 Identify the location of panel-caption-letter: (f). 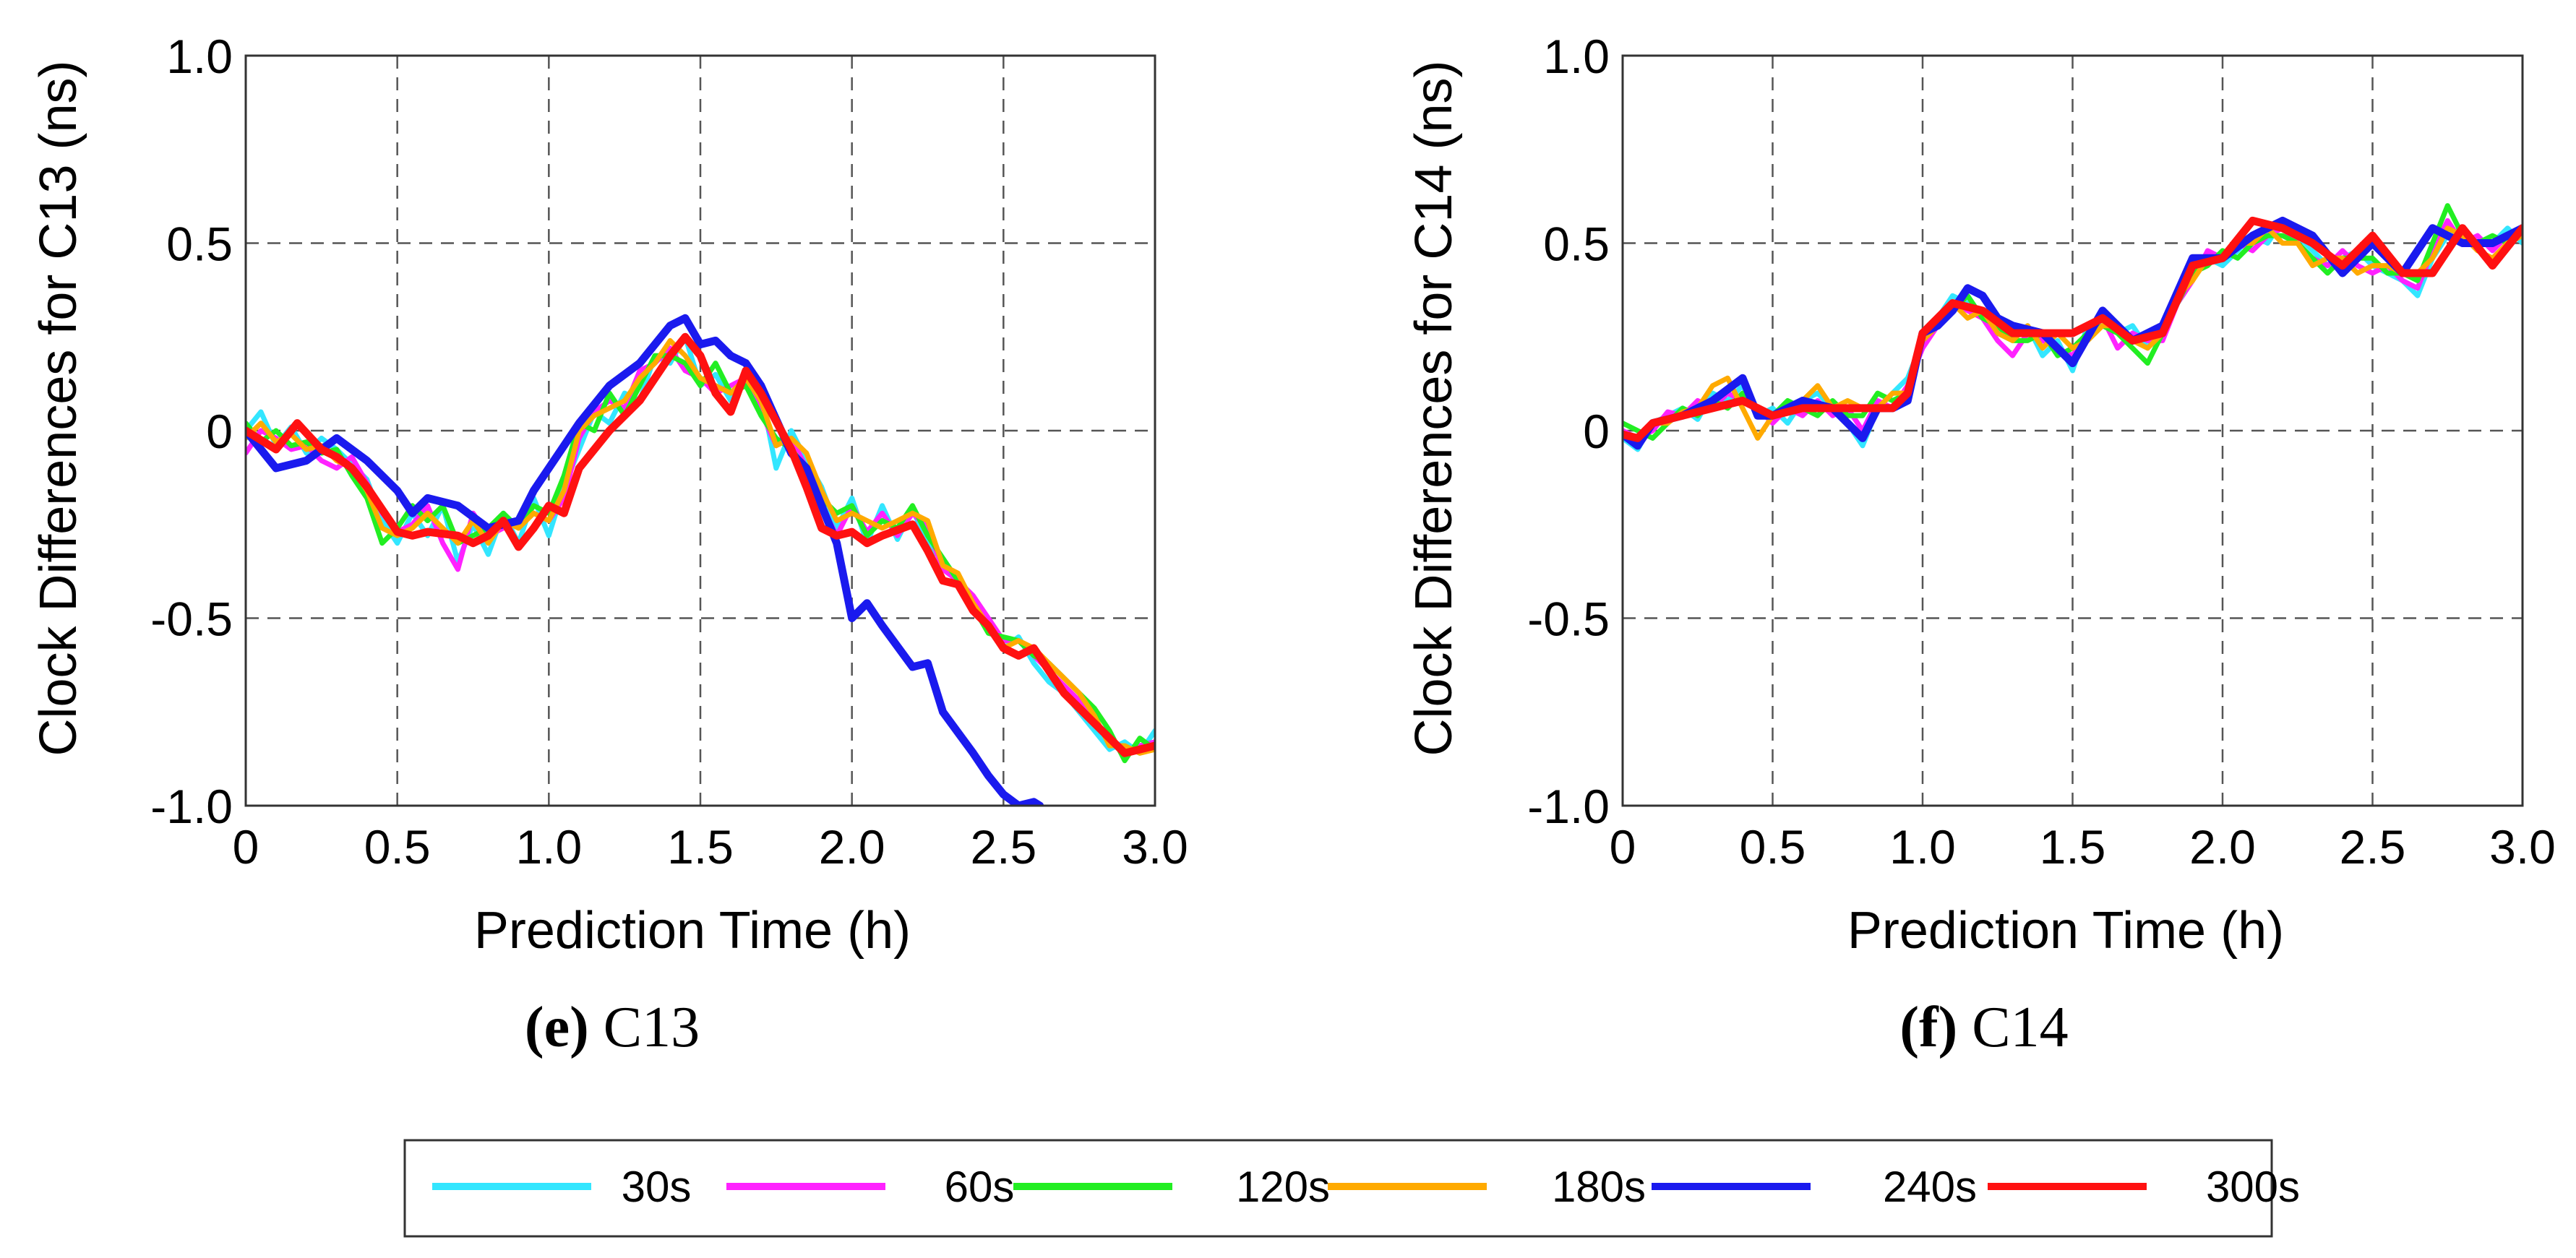
(1928, 1028).